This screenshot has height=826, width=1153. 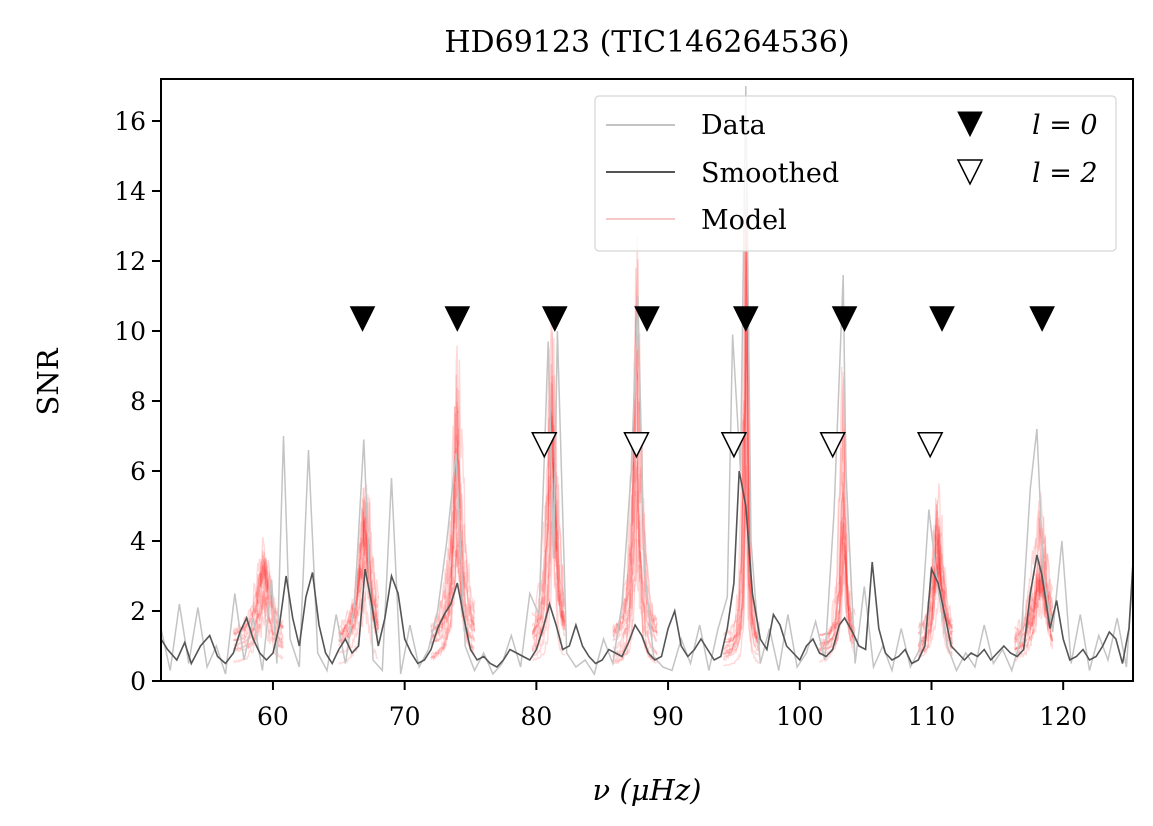 What do you see at coordinates (646, 42) in the screenshot?
I see `chart-title: HD69123 (TIC146264536)` at bounding box center [646, 42].